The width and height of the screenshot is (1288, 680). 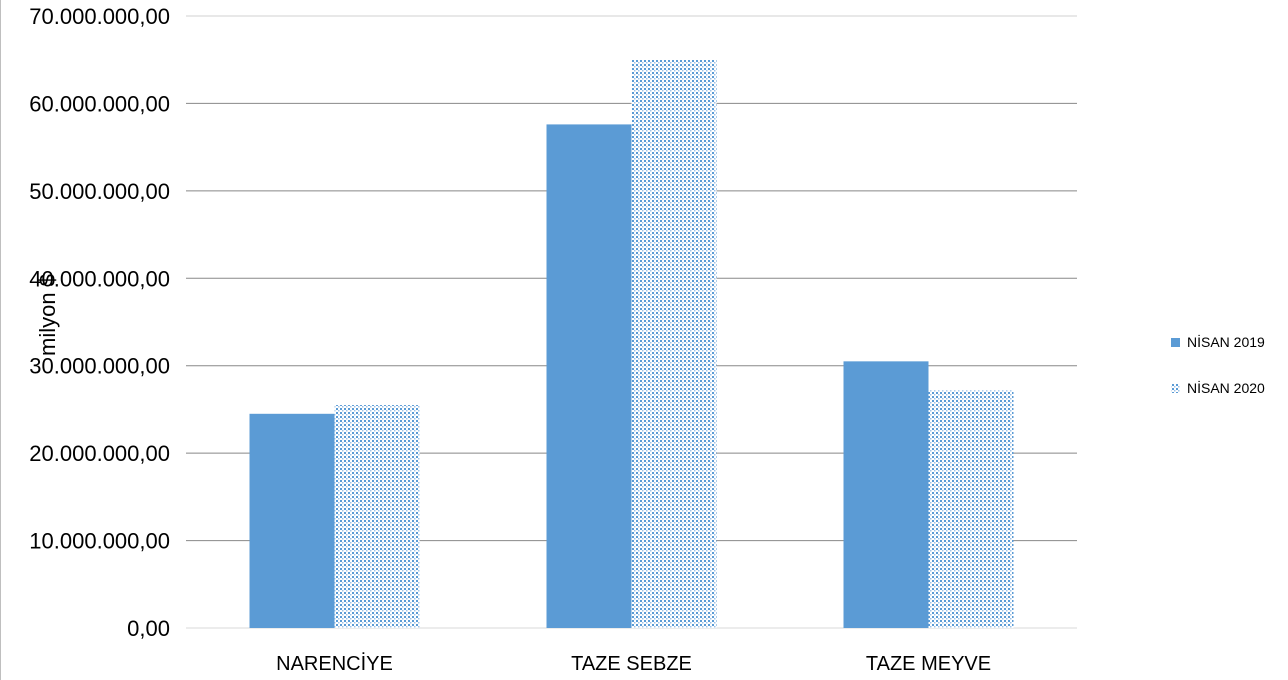 I want to click on y-tick-label: 20.000.000,00, so click(x=99, y=453).